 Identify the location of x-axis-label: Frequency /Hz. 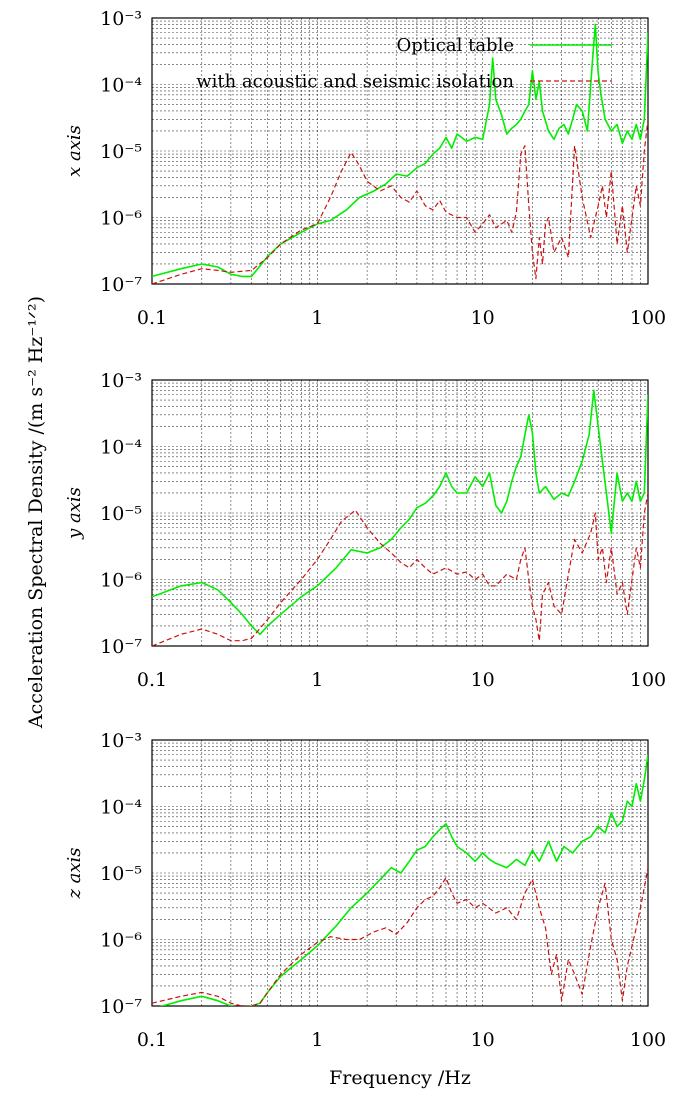
(400, 1078).